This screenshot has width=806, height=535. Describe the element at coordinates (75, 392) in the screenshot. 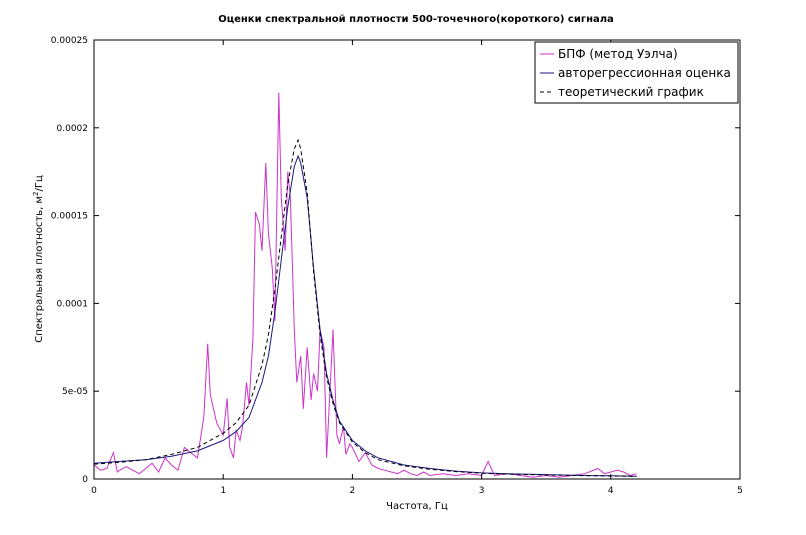

I see `y-tick-label: 5e-05` at that location.